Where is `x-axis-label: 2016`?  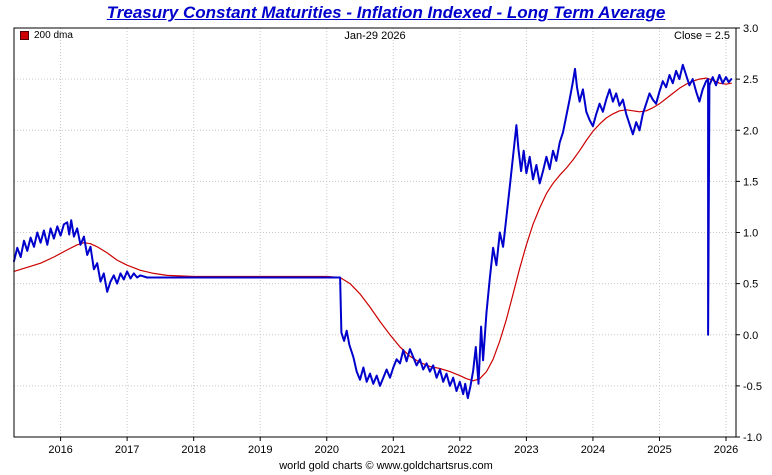
x-axis-label: 2016 is located at coordinates (60, 450).